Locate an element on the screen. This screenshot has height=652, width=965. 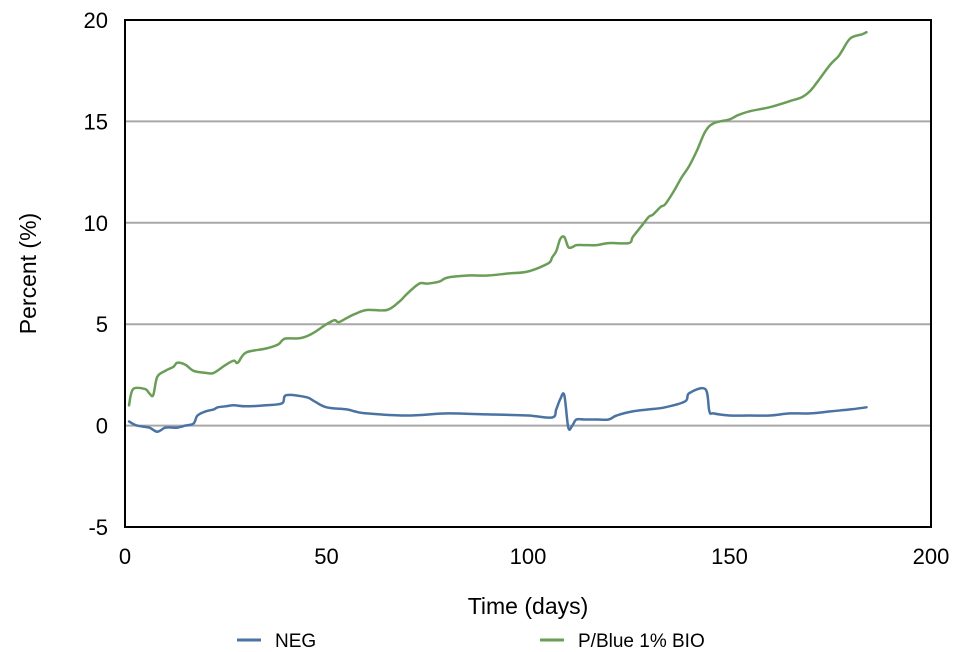
x-tick-label: 200 is located at coordinates (931, 556).